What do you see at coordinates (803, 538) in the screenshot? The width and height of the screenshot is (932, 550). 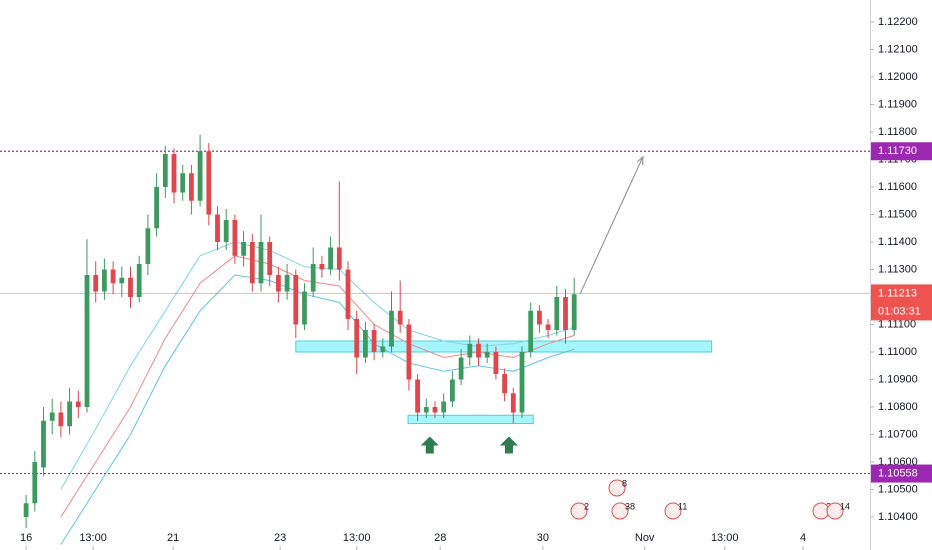 I see `x-tick-label: 4` at bounding box center [803, 538].